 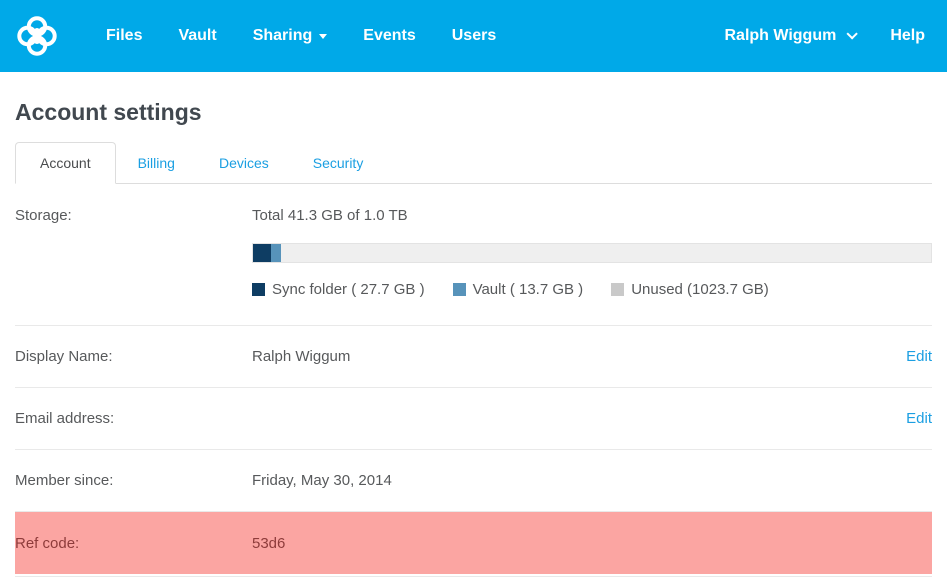 What do you see at coordinates (65, 163) in the screenshot?
I see `tab-account: Account` at bounding box center [65, 163].